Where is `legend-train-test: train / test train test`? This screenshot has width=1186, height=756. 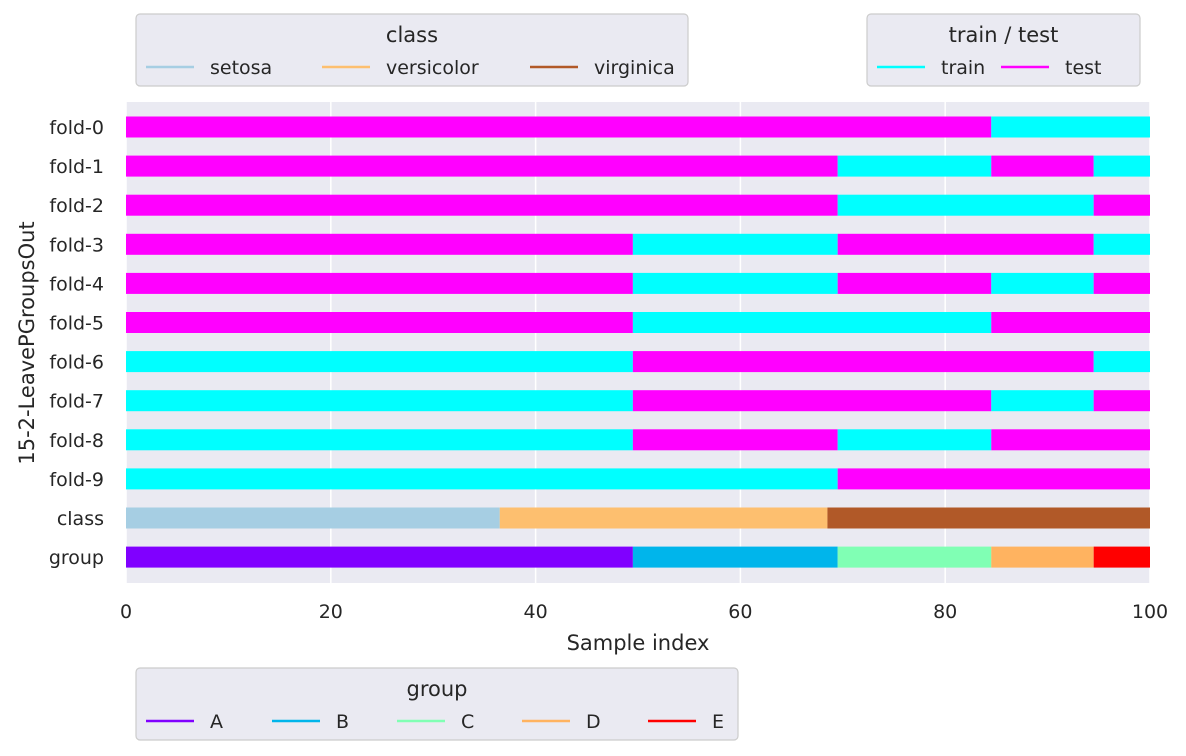 legend-train-test: train / test train test is located at coordinates (1003, 50).